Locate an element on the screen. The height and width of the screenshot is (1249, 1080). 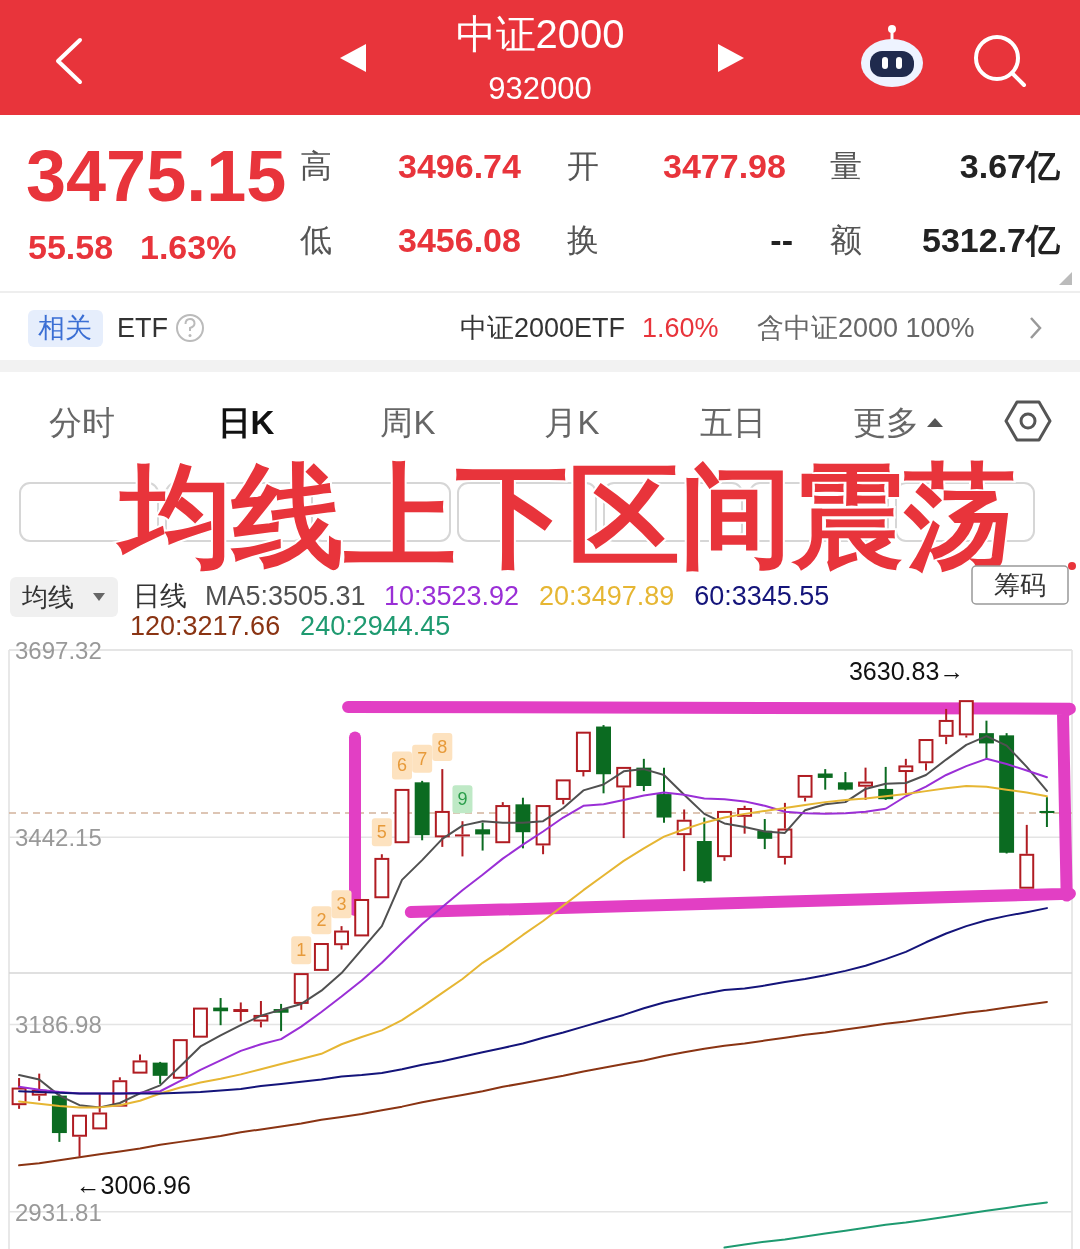
text: 932000 is located at coordinates (540, 88).